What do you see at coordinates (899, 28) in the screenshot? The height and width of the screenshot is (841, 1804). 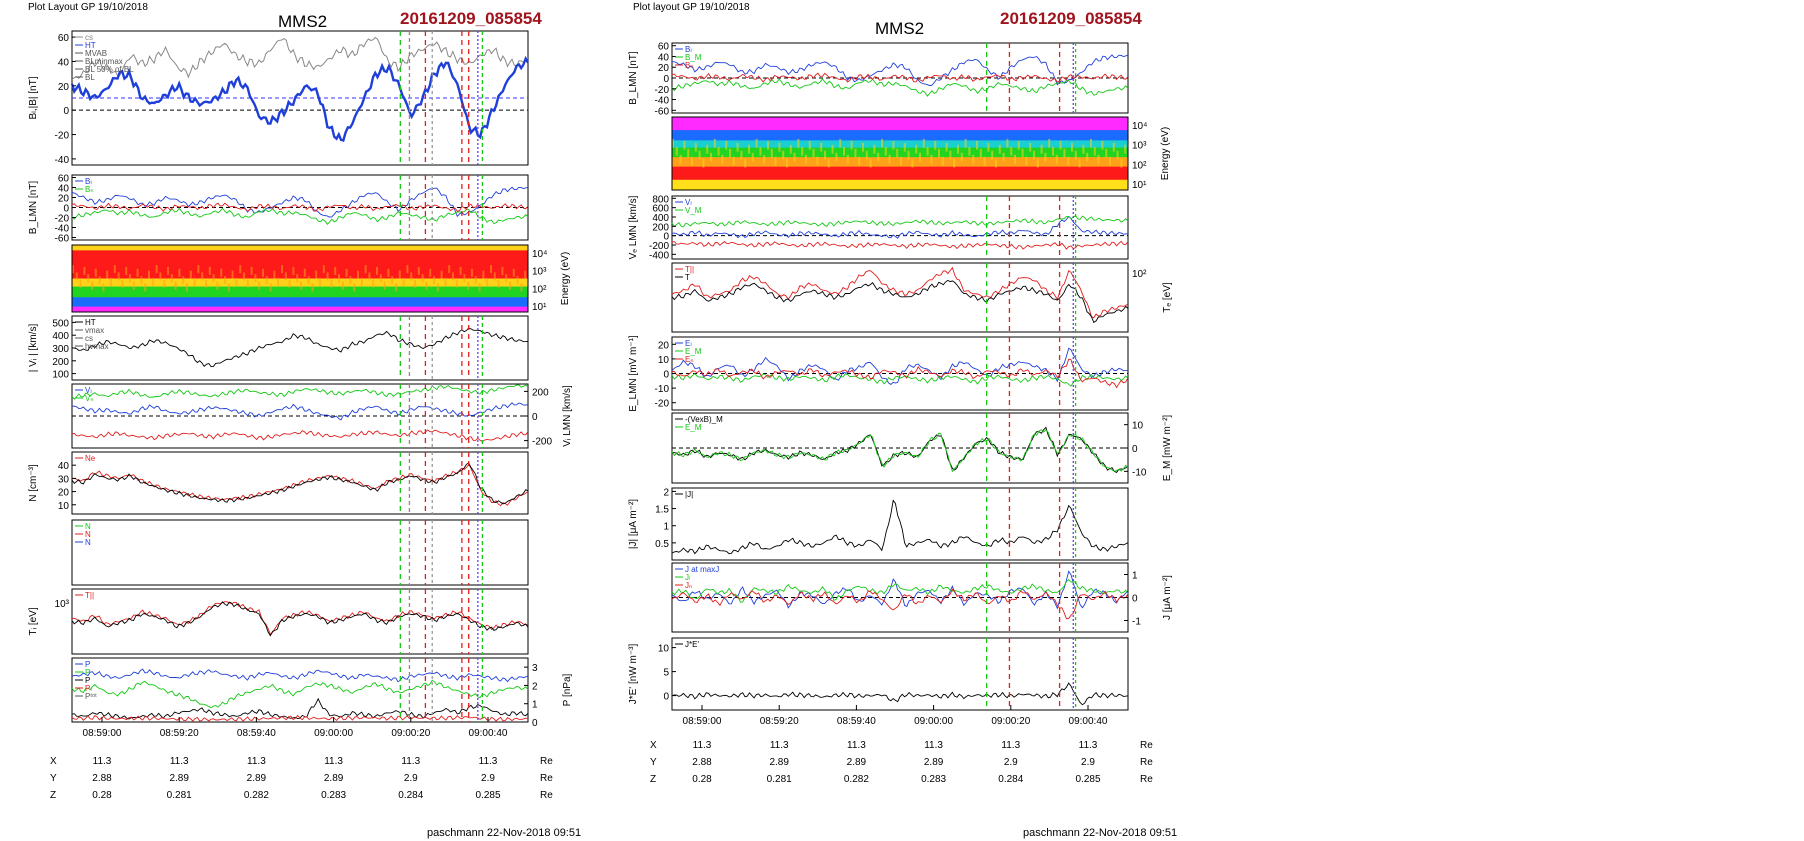 I see `right-spacecraft-title: MMS2` at bounding box center [899, 28].